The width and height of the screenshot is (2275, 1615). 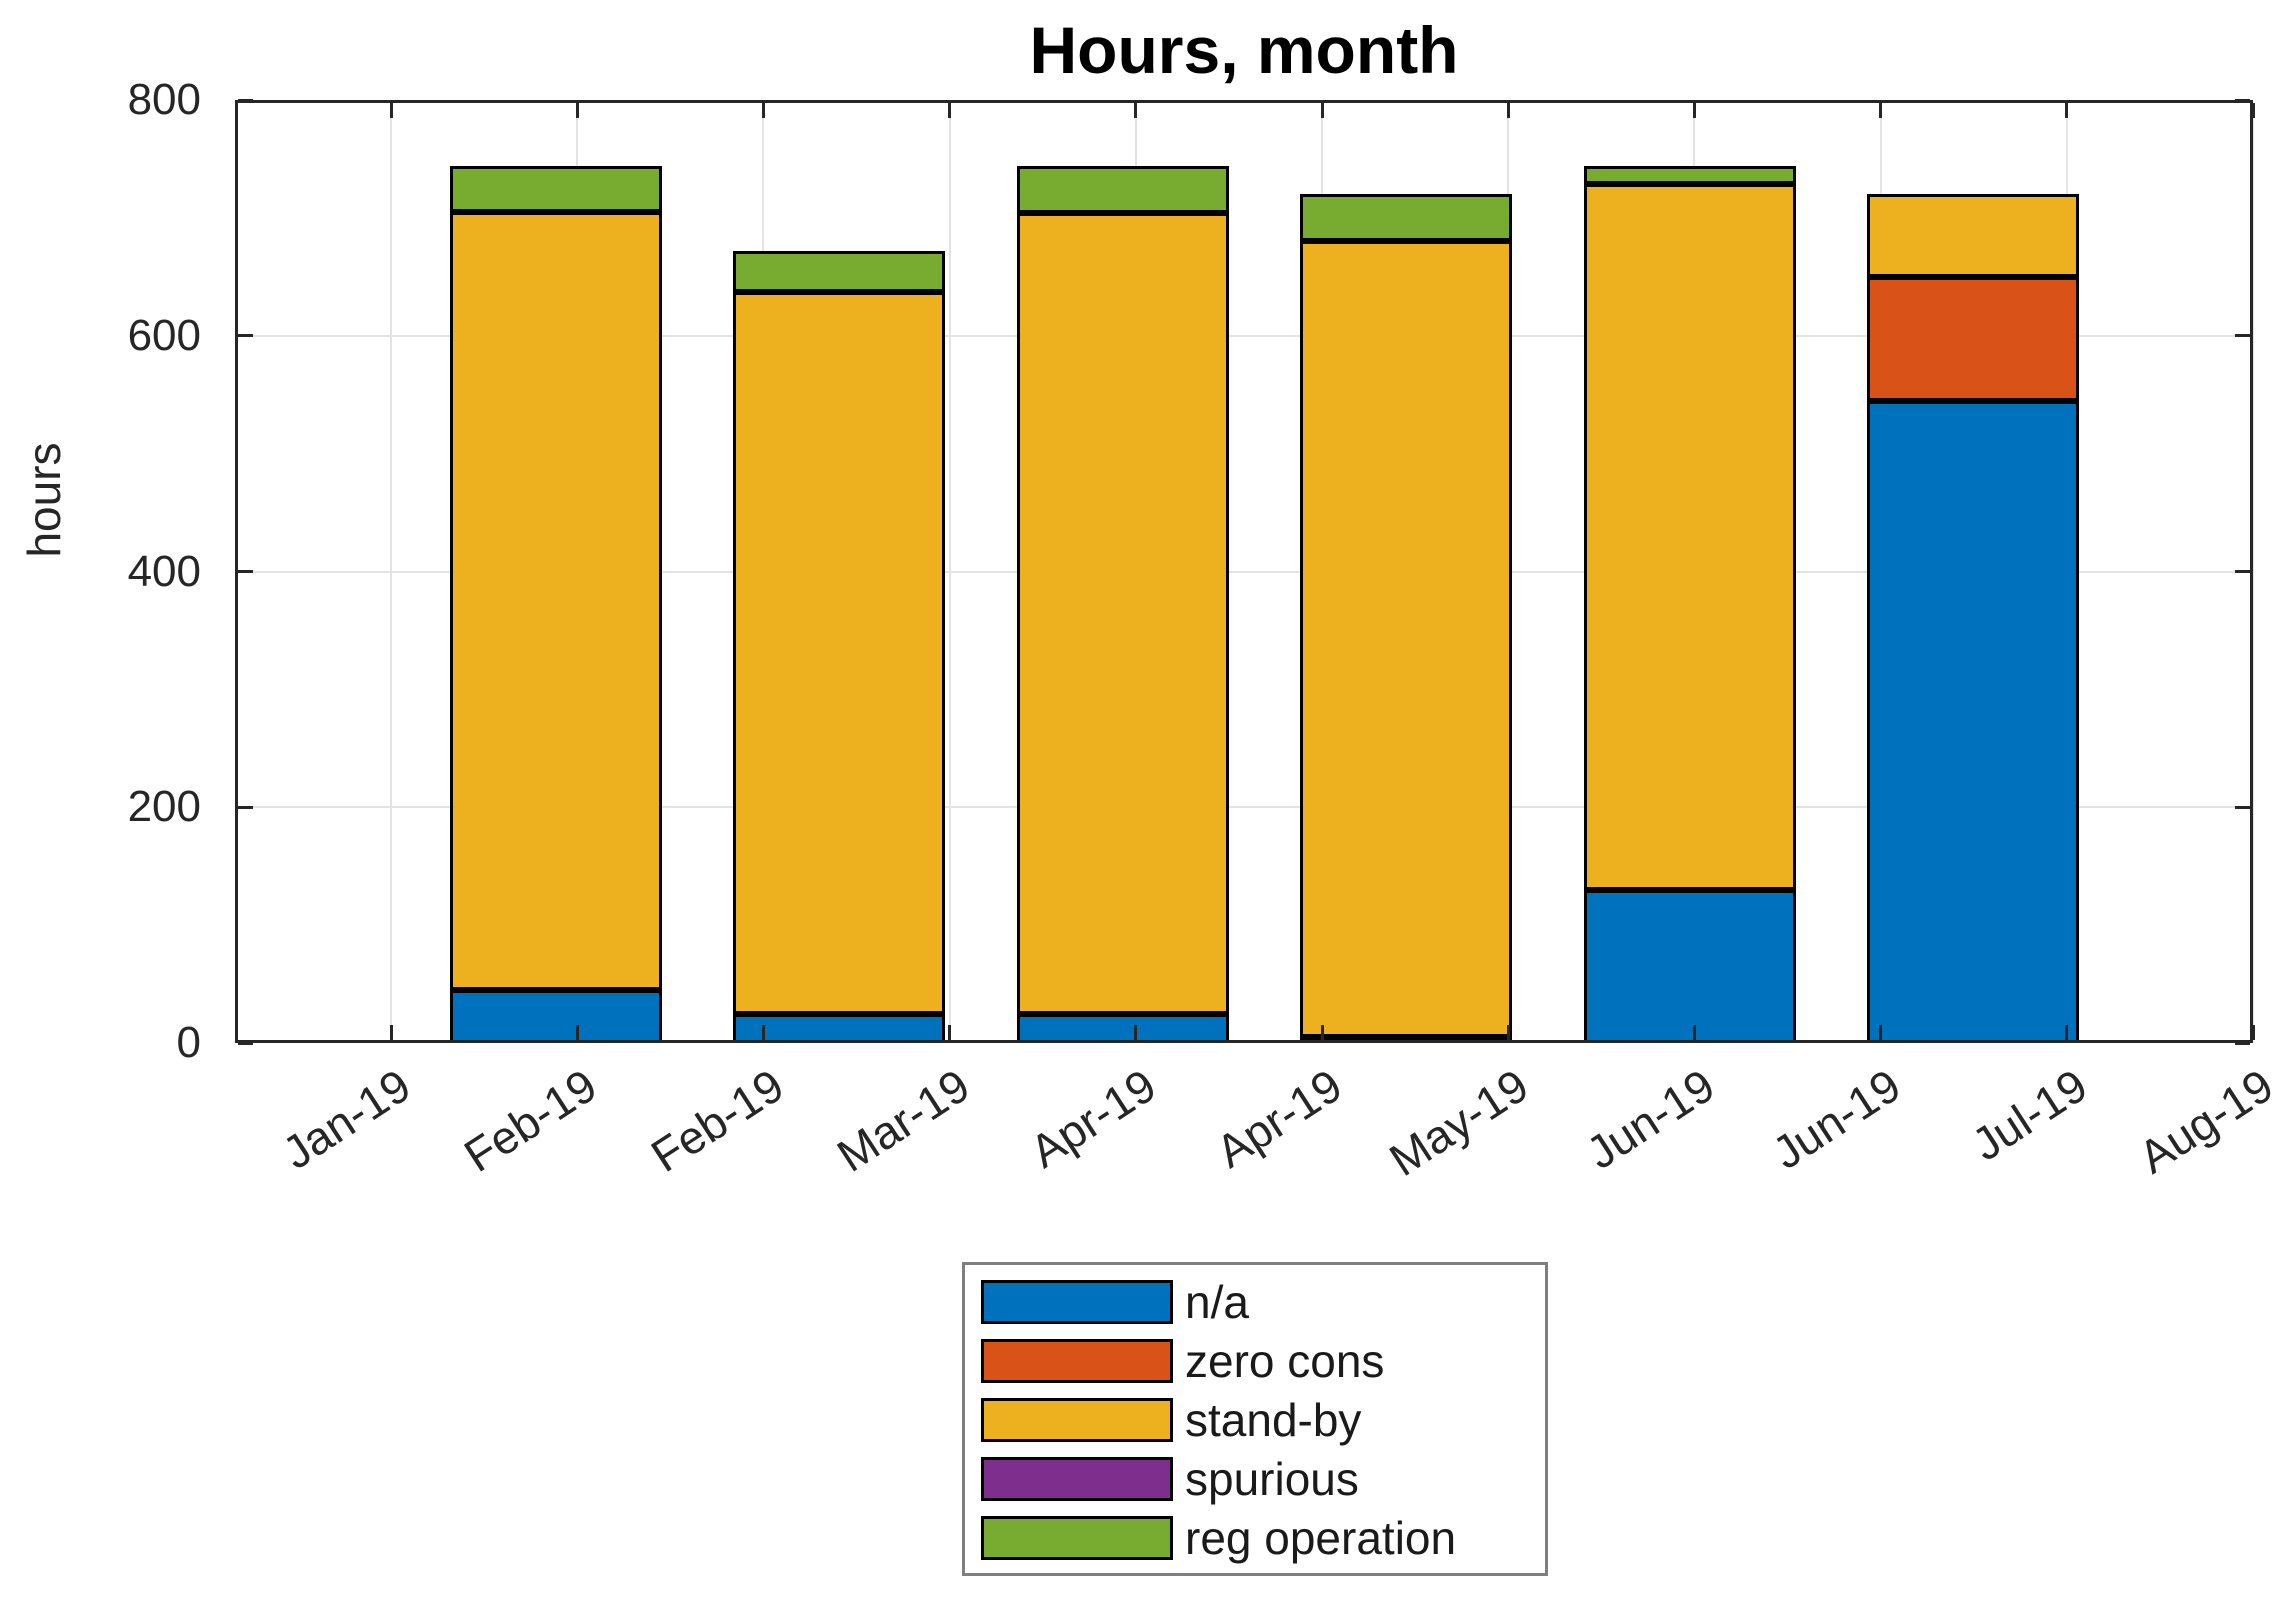 I want to click on y-tick-label: 800, so click(x=164, y=99).